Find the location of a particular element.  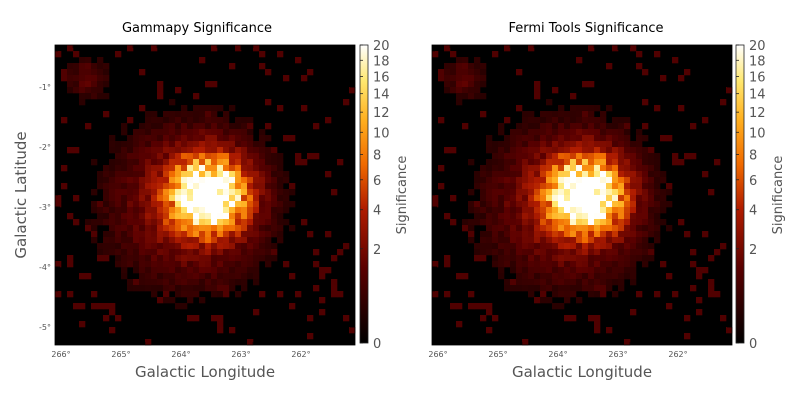

colorbar-tick-label: 6 is located at coordinates (753, 181).